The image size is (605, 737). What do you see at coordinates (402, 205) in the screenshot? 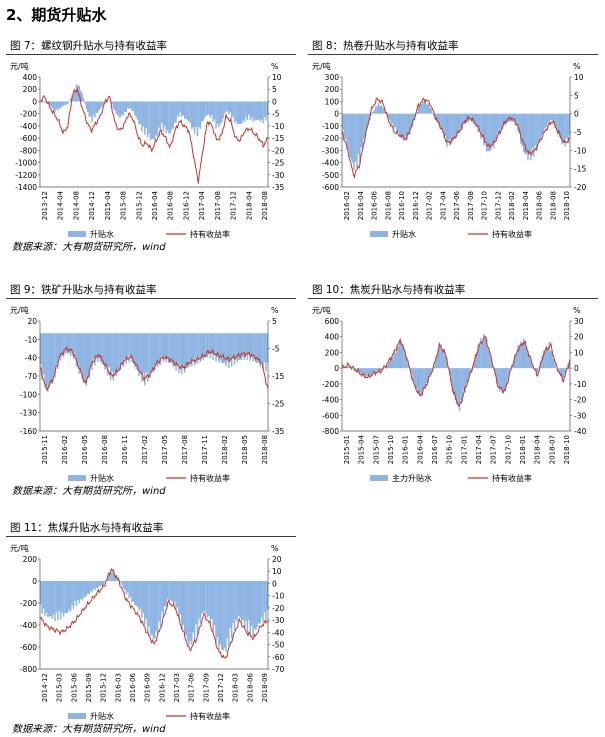
I see `x-tick: 2016-10` at bounding box center [402, 205].